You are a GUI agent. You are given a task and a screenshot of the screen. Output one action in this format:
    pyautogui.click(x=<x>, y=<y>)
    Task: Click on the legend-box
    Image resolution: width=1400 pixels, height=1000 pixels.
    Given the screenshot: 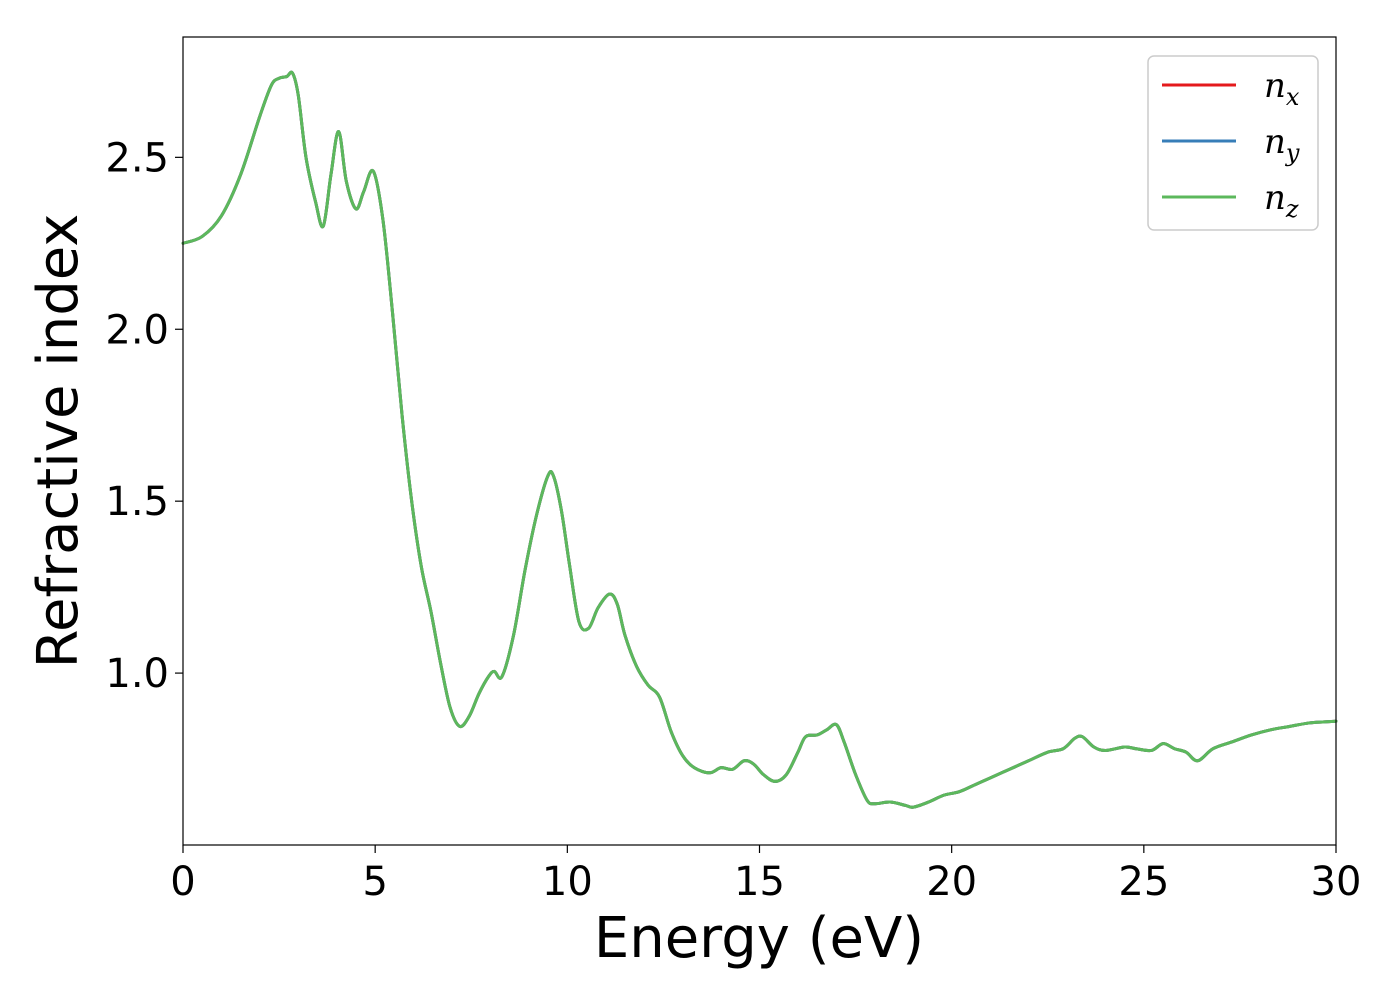 What is the action you would take?
    pyautogui.click(x=1233, y=143)
    